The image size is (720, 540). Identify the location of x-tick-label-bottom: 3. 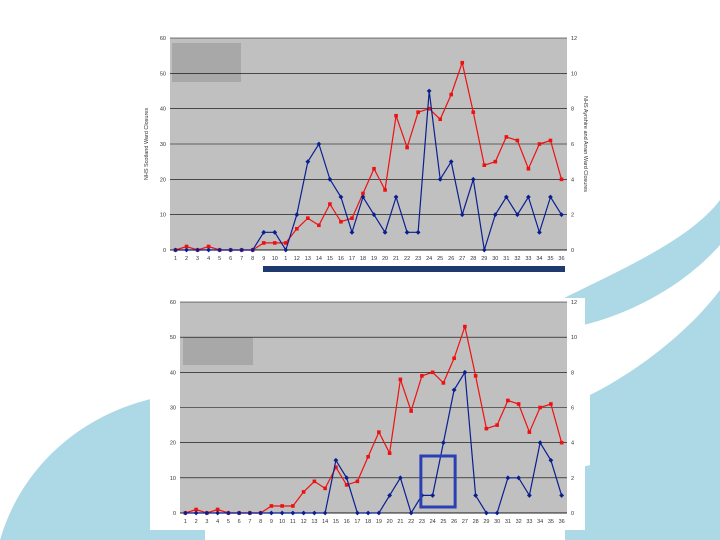
(206, 522).